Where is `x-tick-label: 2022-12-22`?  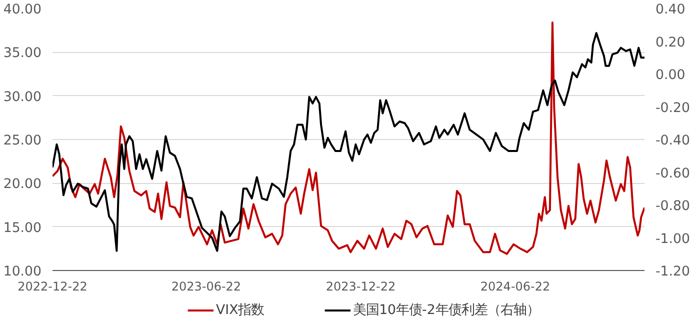 x-tick-label: 2022-12-22 is located at coordinates (53, 287).